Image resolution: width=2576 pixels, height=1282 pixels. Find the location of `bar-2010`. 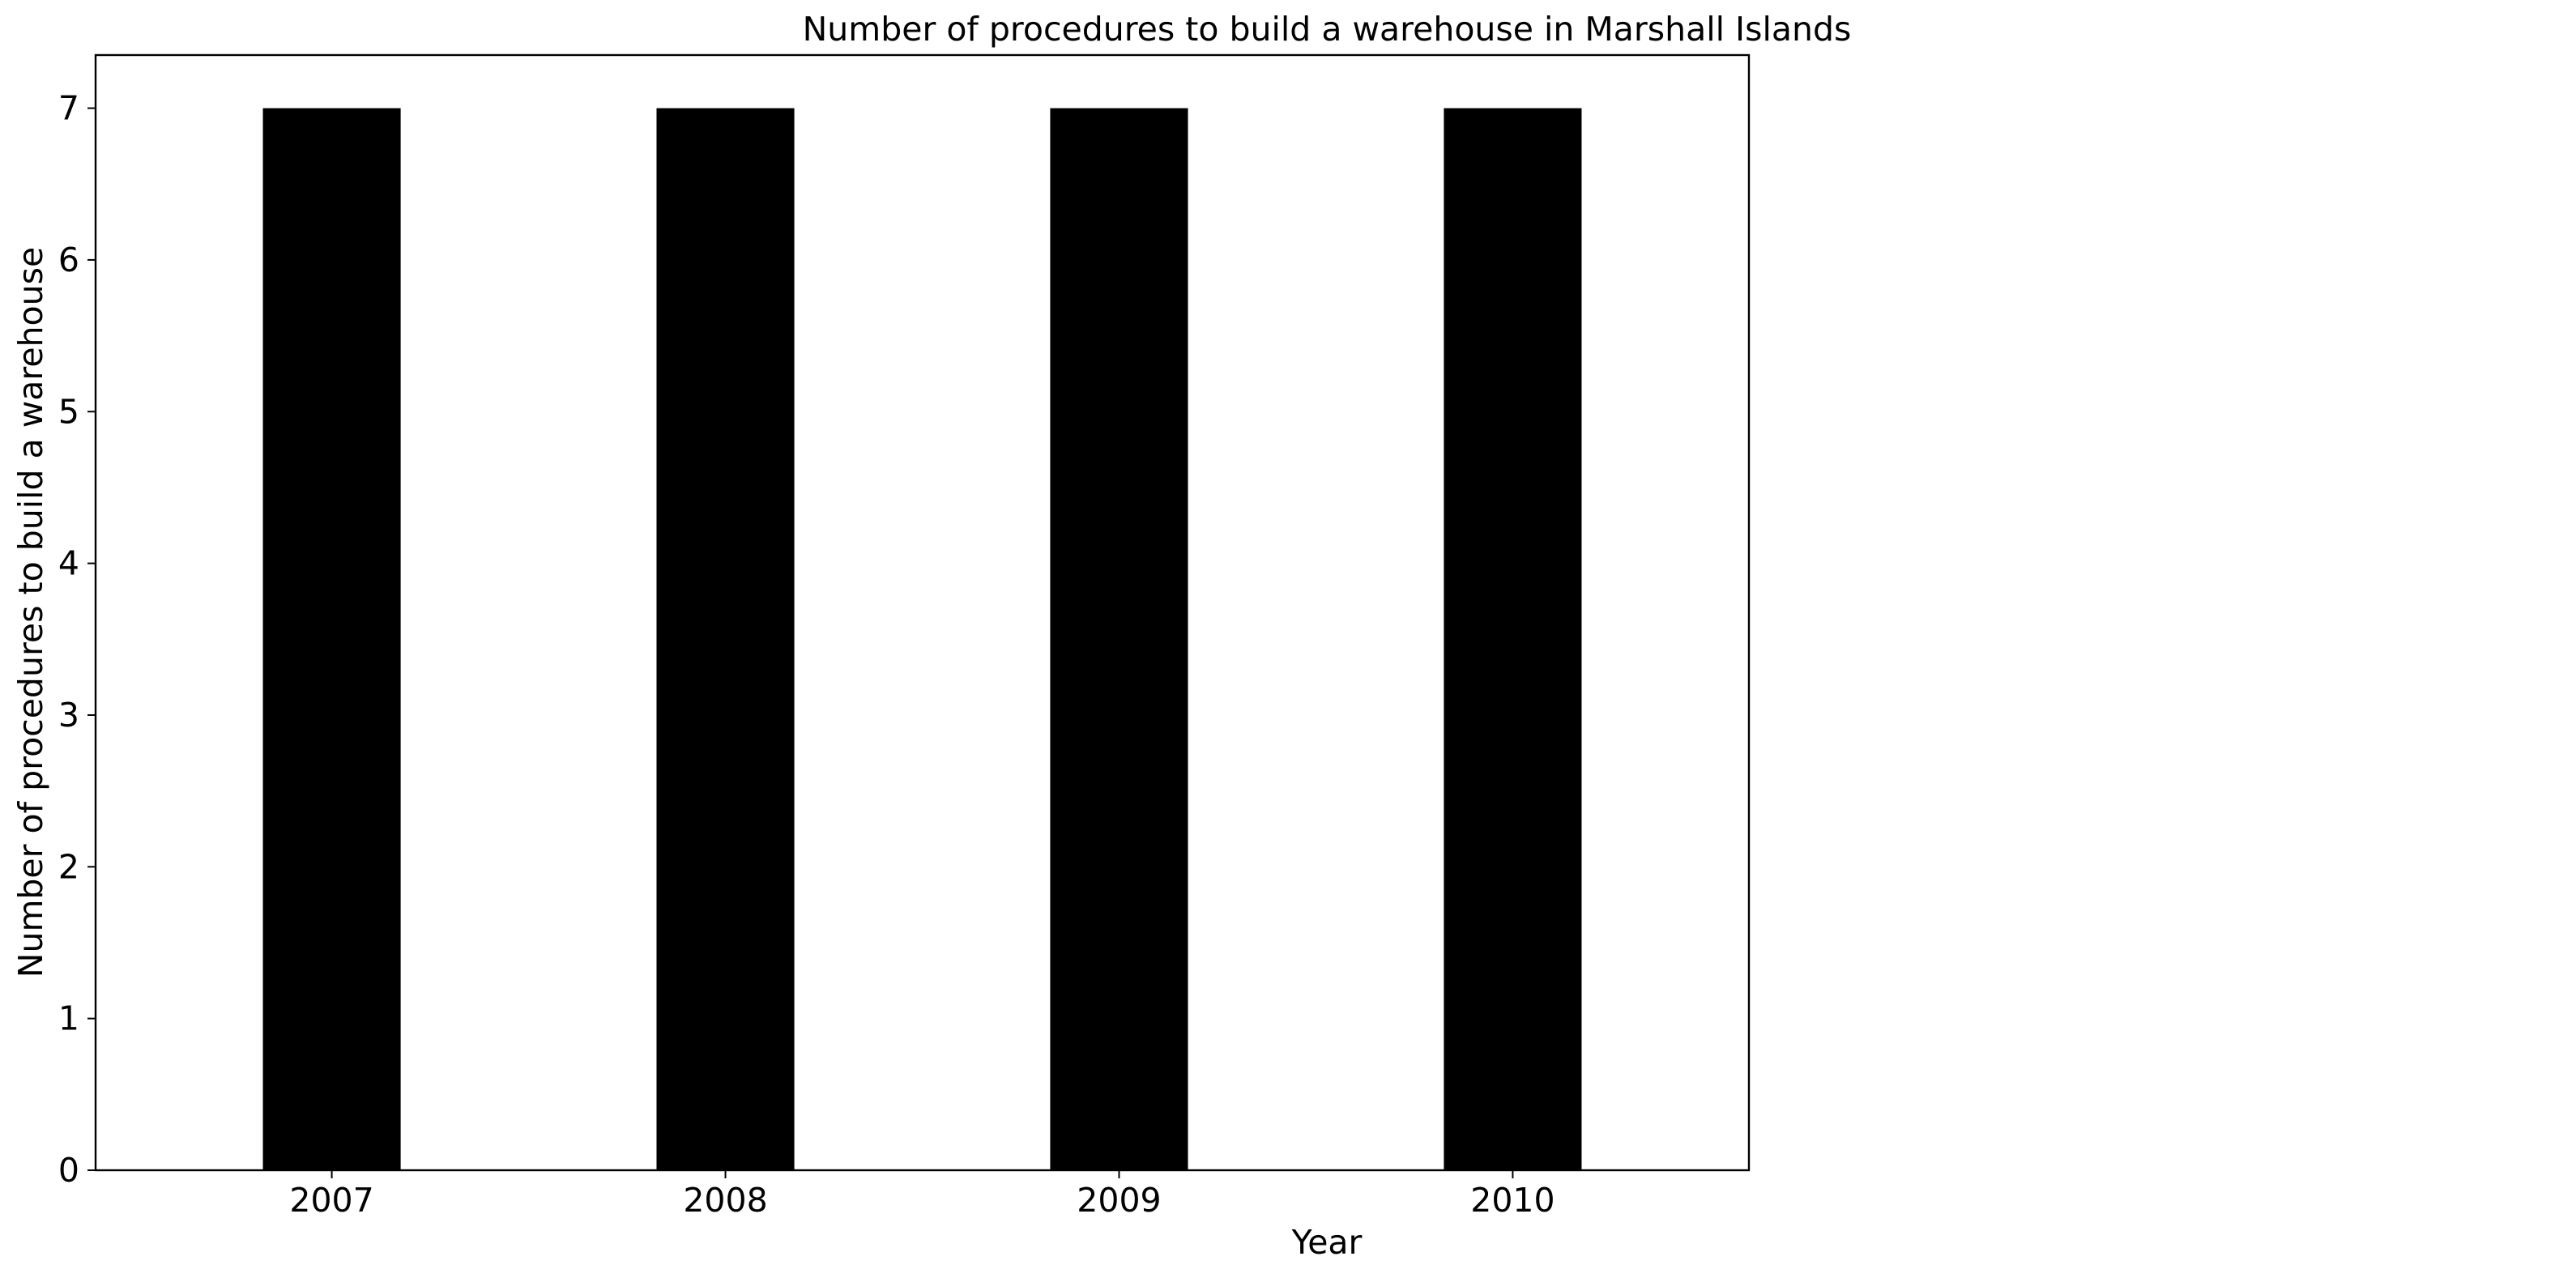

bar-2010 is located at coordinates (1513, 639).